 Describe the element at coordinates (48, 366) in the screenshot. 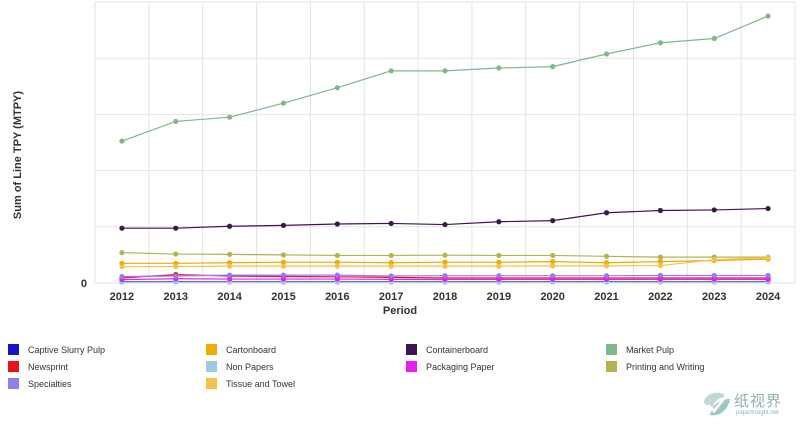

I see `legend-label: Newsprint` at that location.